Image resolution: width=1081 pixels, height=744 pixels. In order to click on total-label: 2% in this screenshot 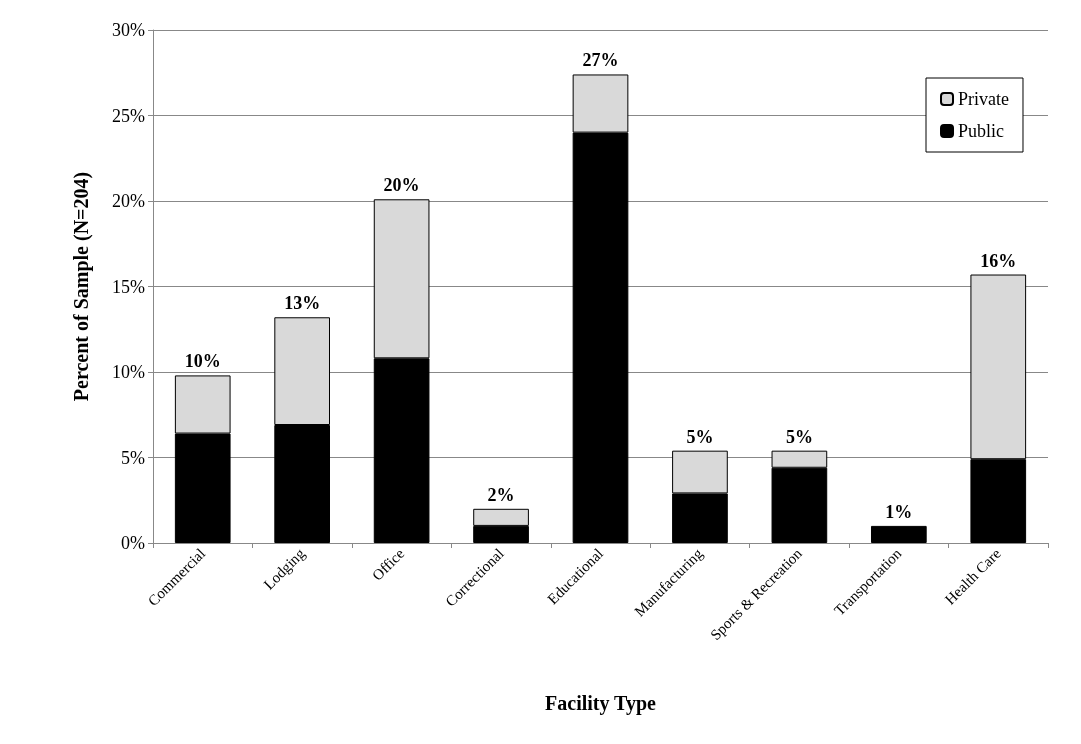, I will do `click(501, 494)`.